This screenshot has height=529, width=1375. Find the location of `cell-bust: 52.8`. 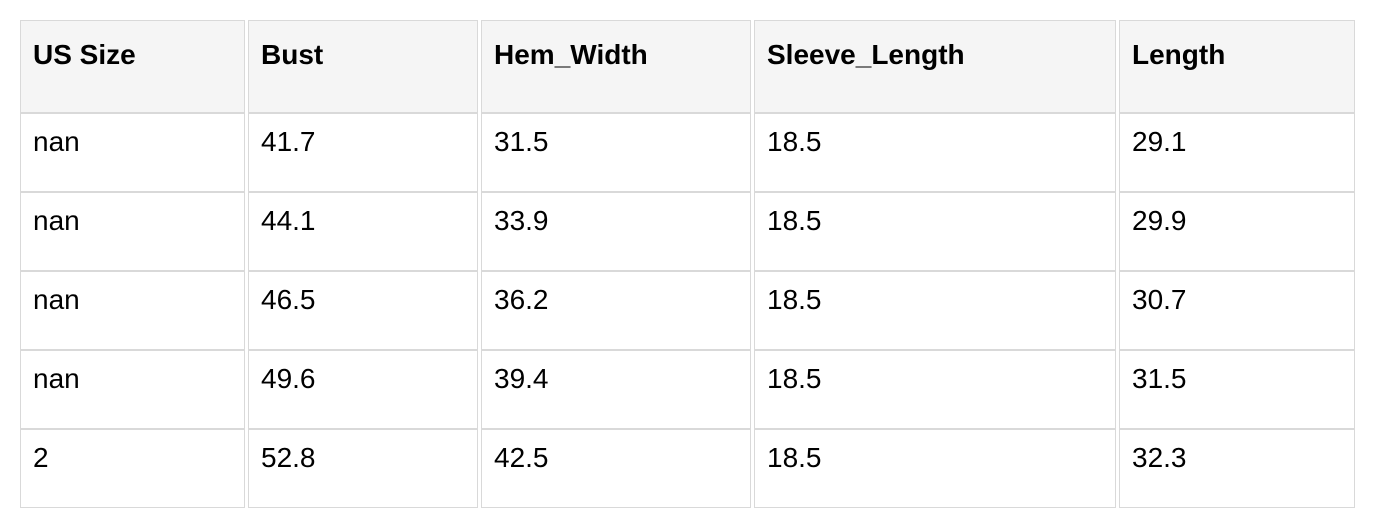

cell-bust: 52.8 is located at coordinates (363, 468).